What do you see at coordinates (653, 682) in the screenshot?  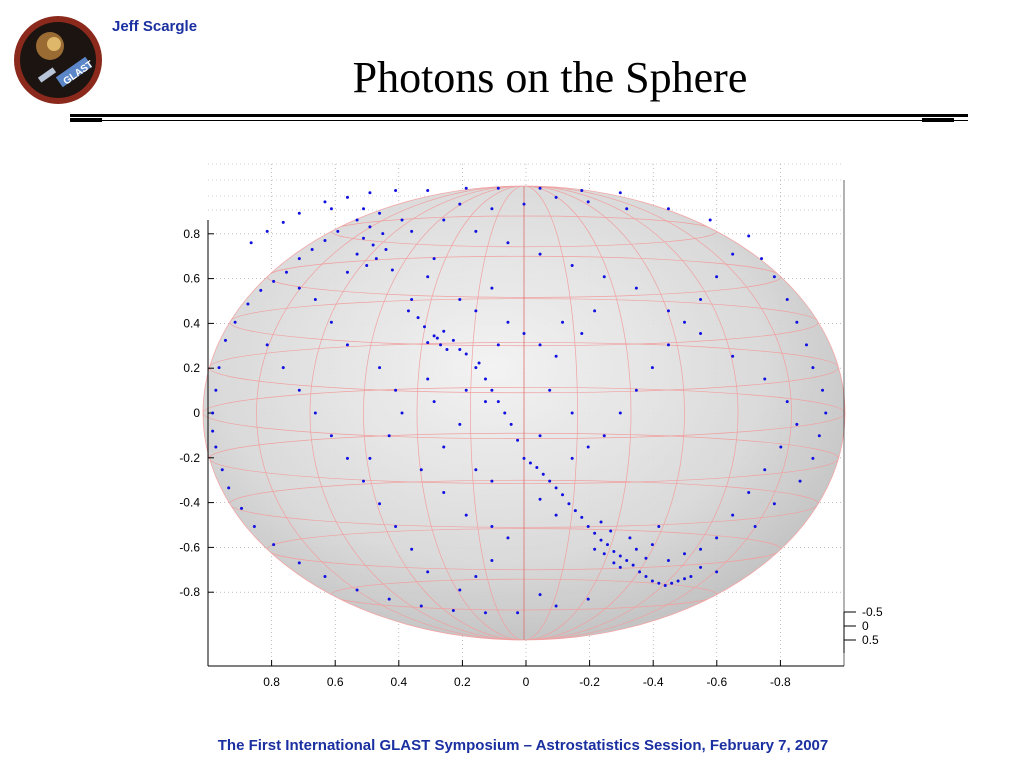 I see `x-tick-label: -0.4` at bounding box center [653, 682].